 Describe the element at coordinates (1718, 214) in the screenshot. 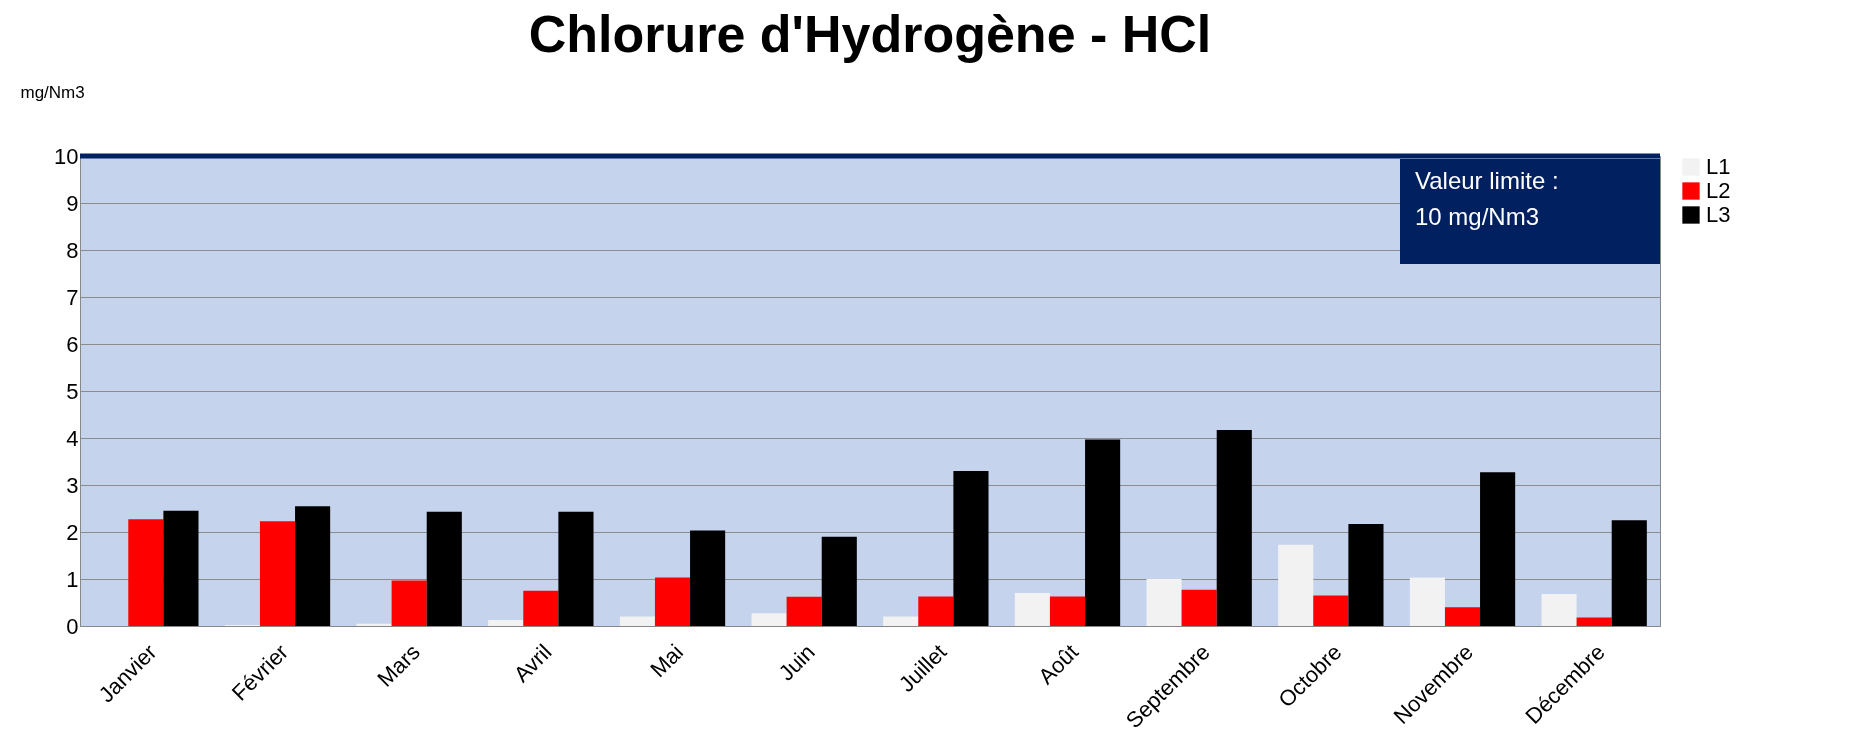

I see `legend-label: L3` at that location.